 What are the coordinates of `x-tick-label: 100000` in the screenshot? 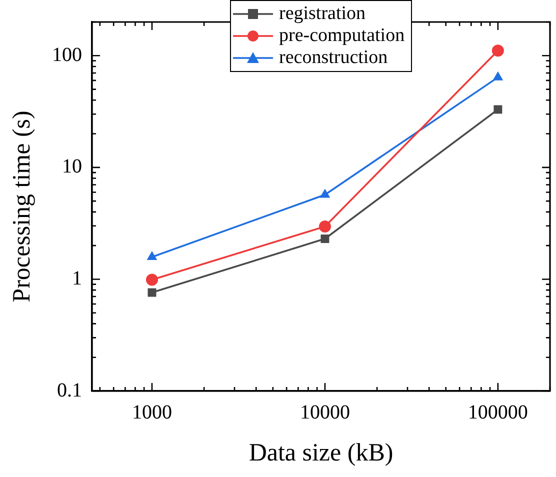 It's located at (498, 412).